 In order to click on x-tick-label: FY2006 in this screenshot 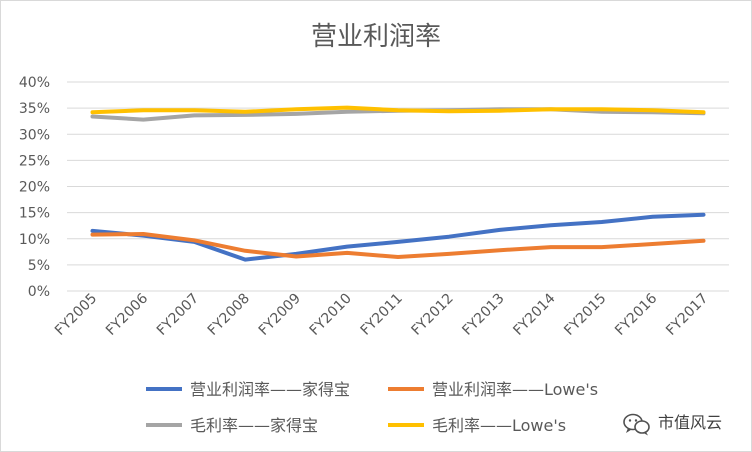, I will do `click(127, 314)`.